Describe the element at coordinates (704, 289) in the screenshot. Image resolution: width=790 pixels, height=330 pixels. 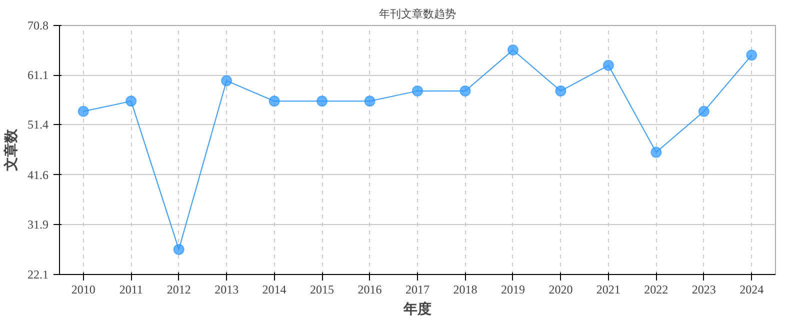
I see `x-tick-label: 2023` at that location.